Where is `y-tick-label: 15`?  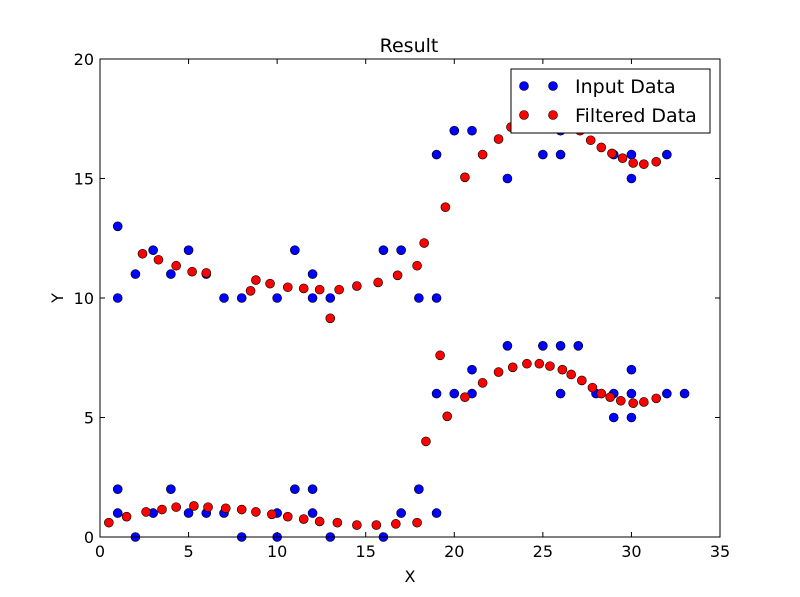
y-tick-label: 15 is located at coordinates (84, 179).